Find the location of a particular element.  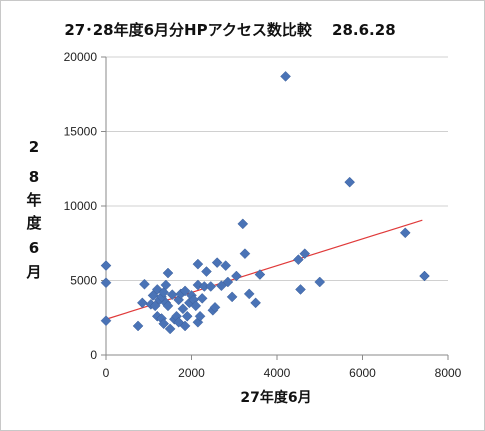

y-tick-label: 5000 is located at coordinates (83, 281).